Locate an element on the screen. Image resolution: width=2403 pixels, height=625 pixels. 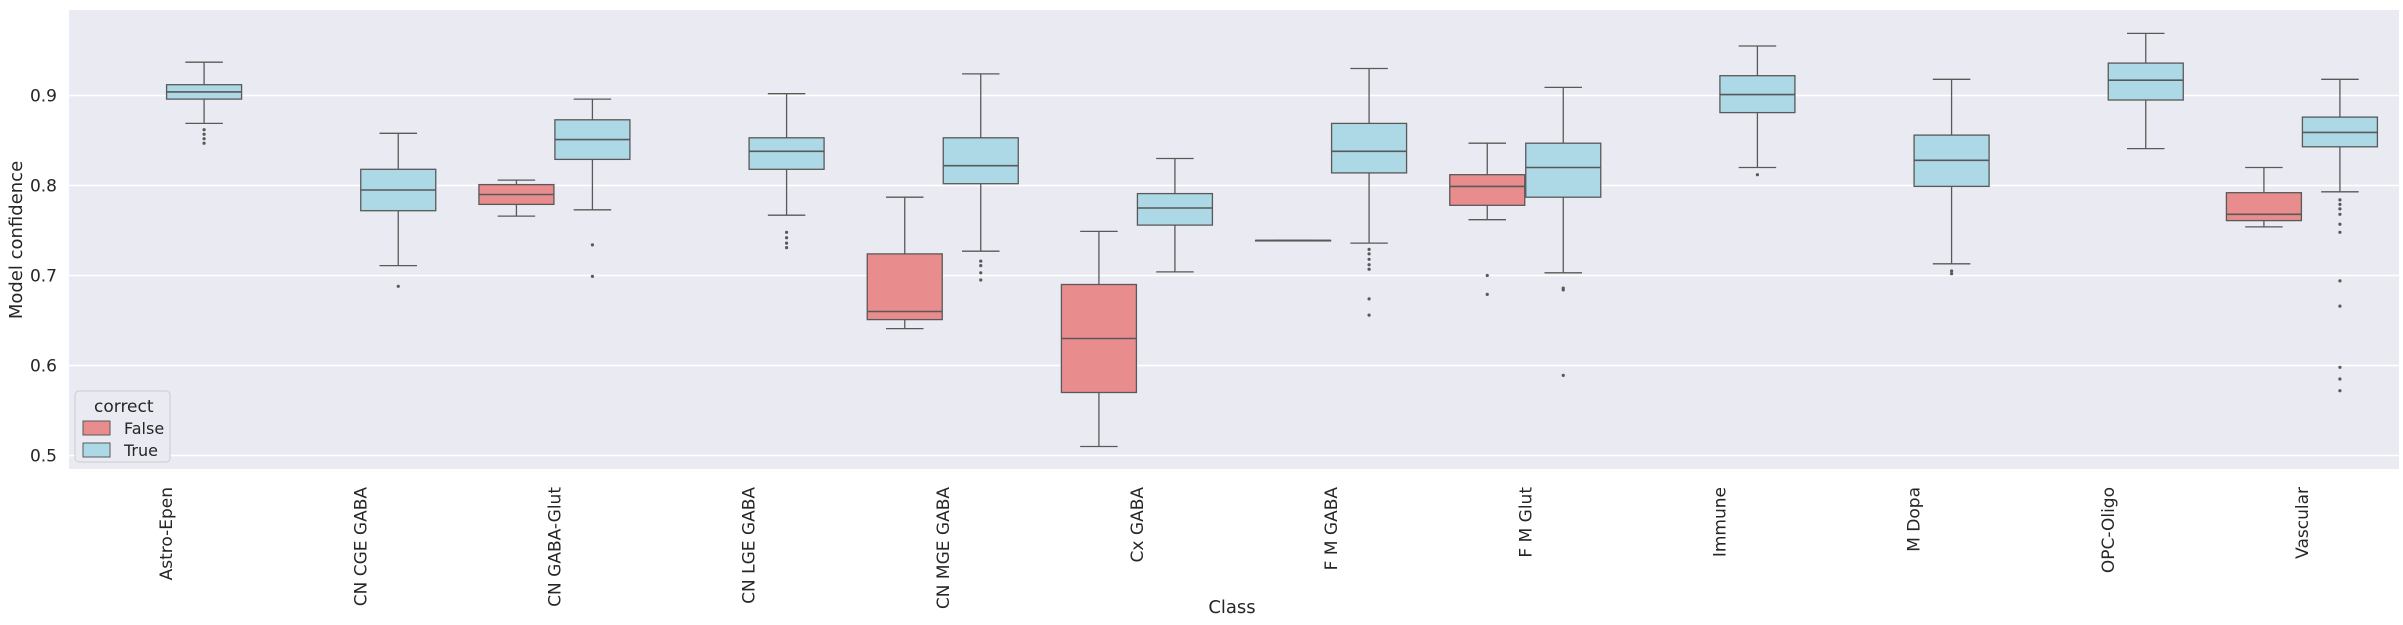
y-tick-label: 0.9 is located at coordinates (43, 97).